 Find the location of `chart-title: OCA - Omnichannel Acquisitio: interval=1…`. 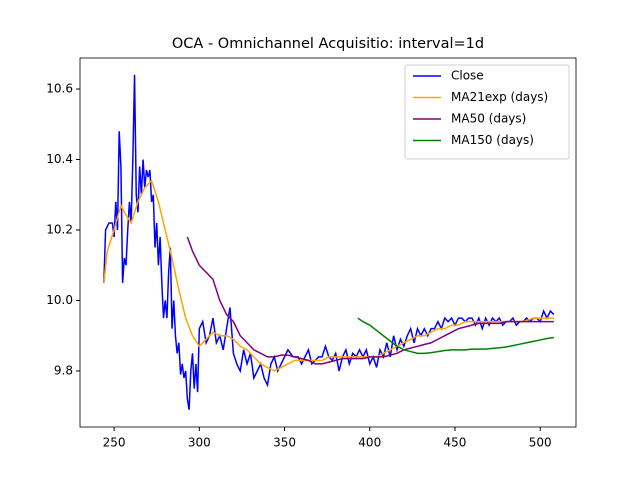

chart-title: OCA - Omnichannel Acquisitio: interval=1… is located at coordinates (328, 44).